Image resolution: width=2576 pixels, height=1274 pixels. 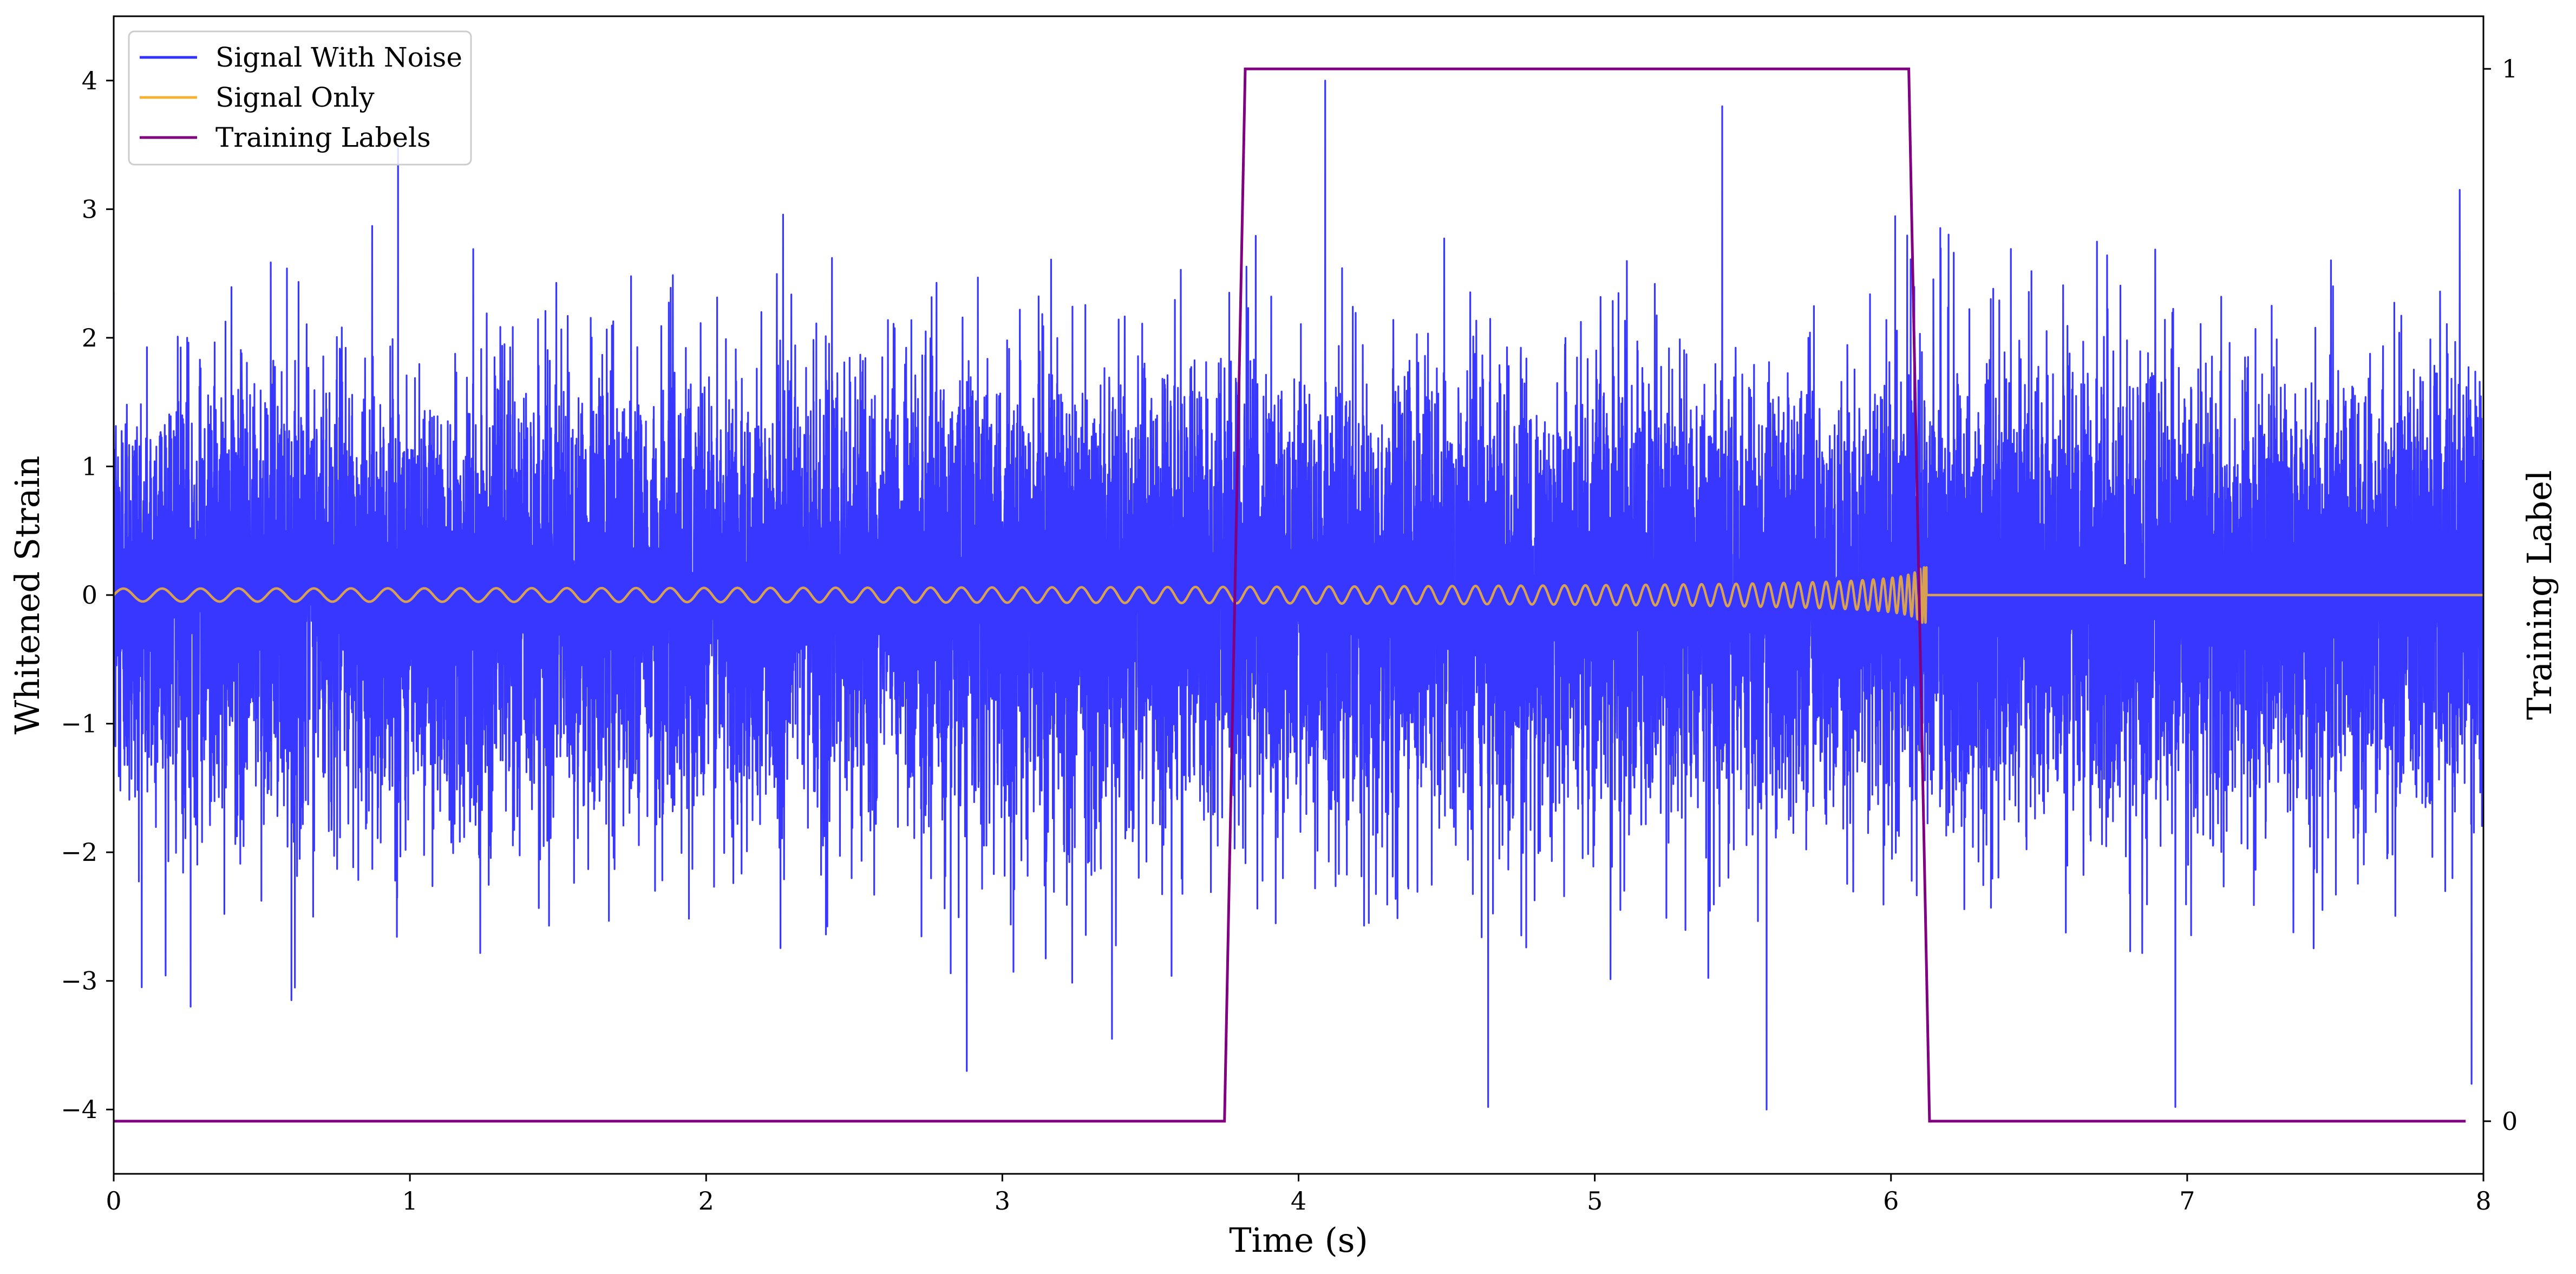 I want to click on y-axis-left: −4 −3 −2 −1 0 1 2 3 4, so click(x=88, y=595).